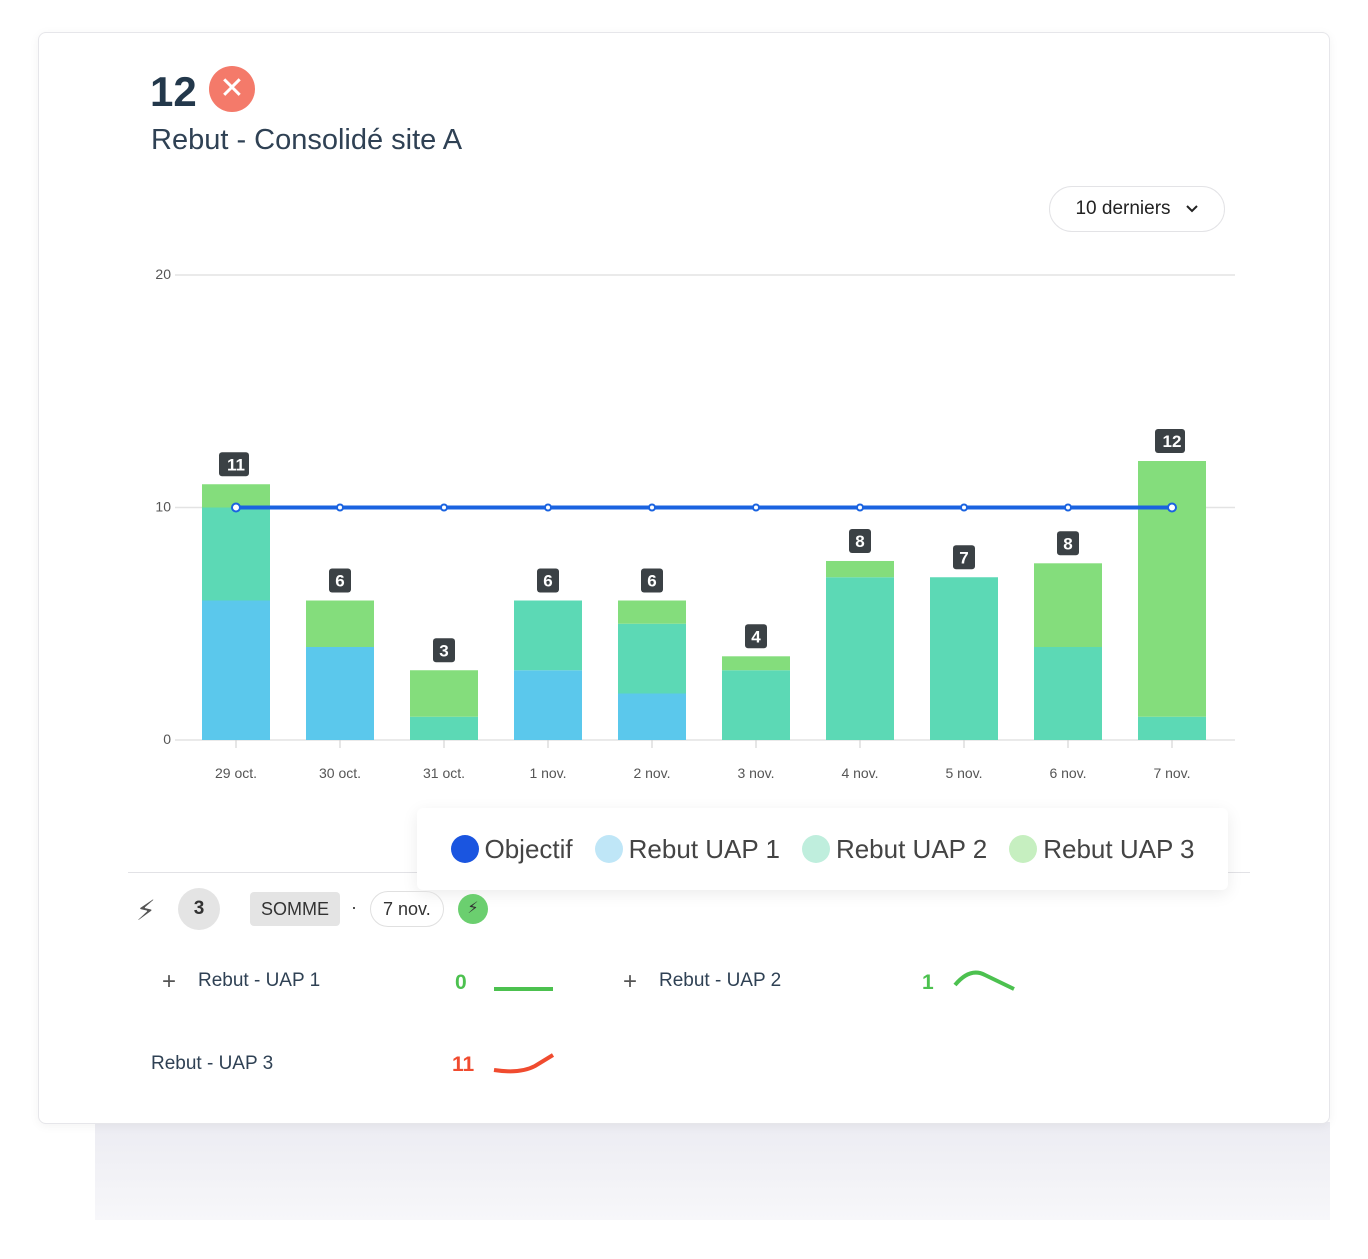 This screenshot has width=1368, height=1259. What do you see at coordinates (167, 739) in the screenshot?
I see `y-tick-label: 0` at bounding box center [167, 739].